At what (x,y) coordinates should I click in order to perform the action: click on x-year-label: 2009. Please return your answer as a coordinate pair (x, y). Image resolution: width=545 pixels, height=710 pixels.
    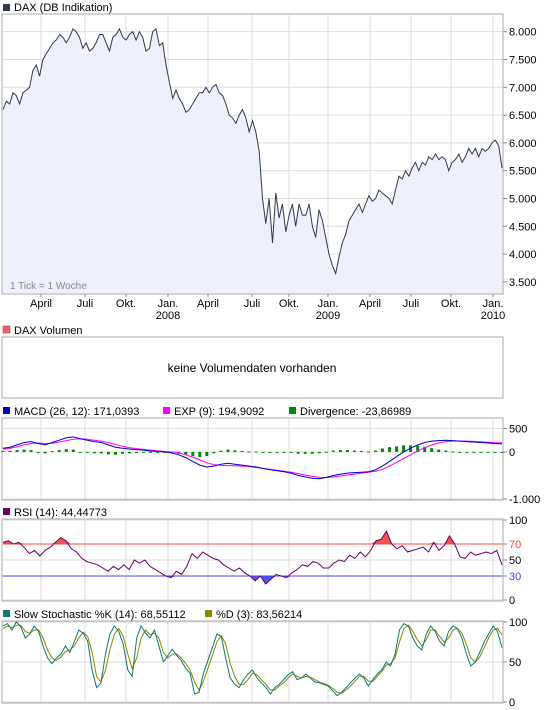
    Looking at the image, I should click on (328, 316).